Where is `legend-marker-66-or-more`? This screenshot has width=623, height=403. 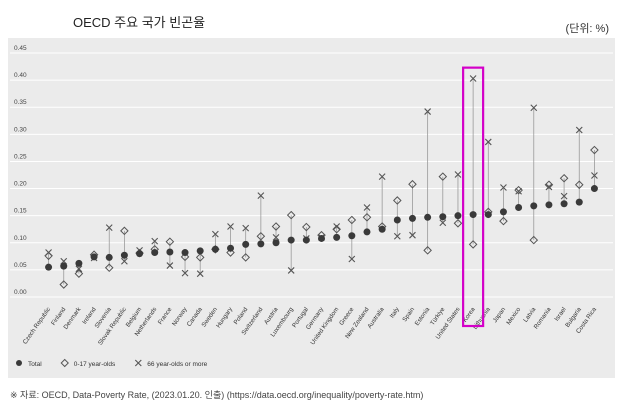
legend-marker-66-or-more is located at coordinates (138, 363).